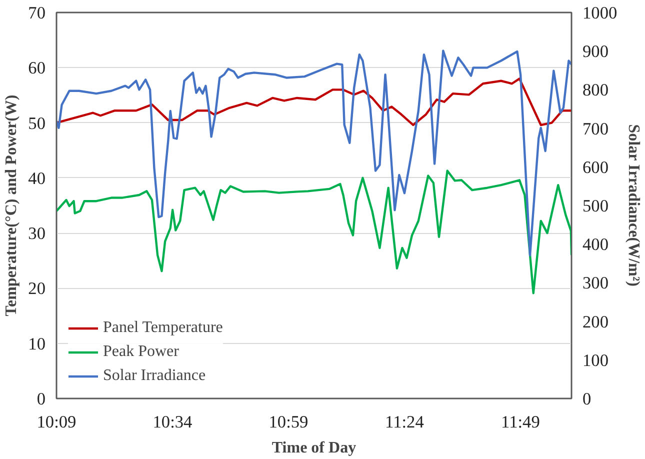 The image size is (645, 459). What do you see at coordinates (37, 68) in the screenshot?
I see `y-tick-label: 60` at bounding box center [37, 68].